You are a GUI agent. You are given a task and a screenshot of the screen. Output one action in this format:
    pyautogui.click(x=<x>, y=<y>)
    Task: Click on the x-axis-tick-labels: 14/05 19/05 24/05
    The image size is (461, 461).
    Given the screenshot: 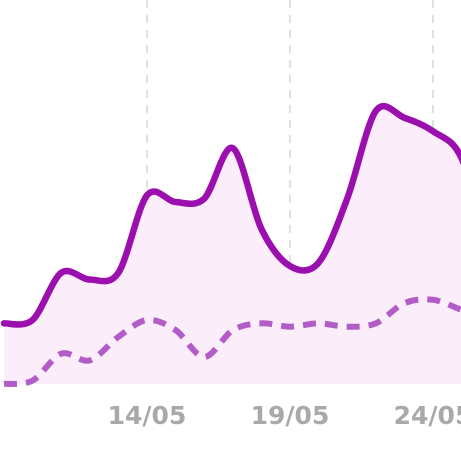 What is the action you would take?
    pyautogui.click(x=284, y=415)
    